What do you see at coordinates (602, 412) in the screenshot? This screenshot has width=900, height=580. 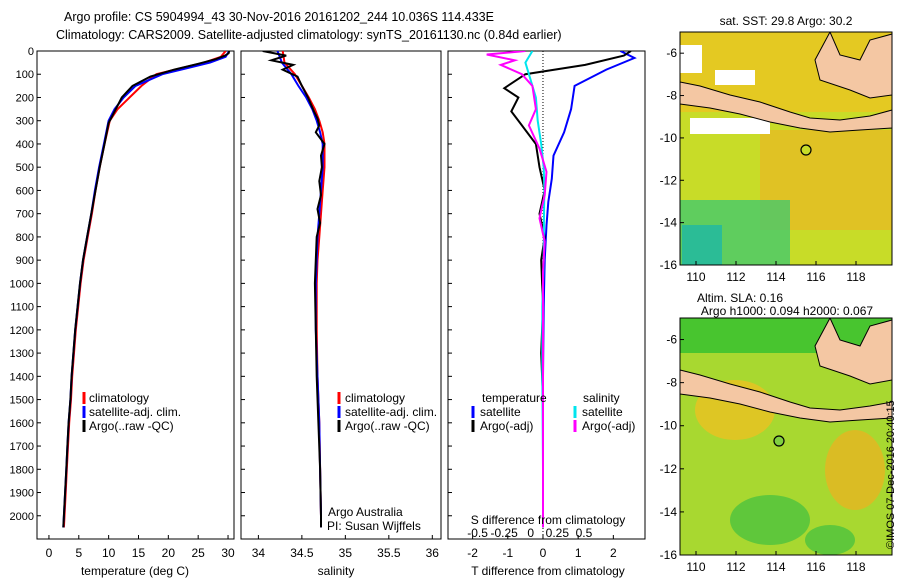 I see `legend-sal-satellite-label: satellite` at bounding box center [602, 412].